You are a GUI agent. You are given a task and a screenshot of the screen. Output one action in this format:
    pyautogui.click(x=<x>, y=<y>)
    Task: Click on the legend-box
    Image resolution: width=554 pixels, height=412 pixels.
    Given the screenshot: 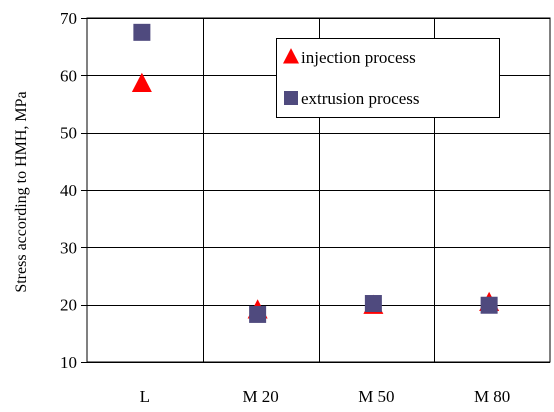 What is the action you would take?
    pyautogui.click(x=388, y=78)
    